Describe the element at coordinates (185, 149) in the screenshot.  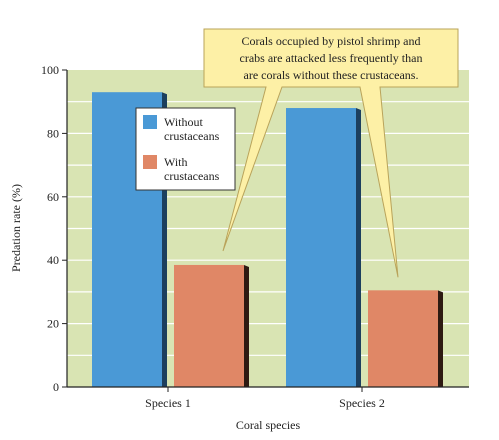
I see `legend: Without crustaceans With crustaceans` at that location.